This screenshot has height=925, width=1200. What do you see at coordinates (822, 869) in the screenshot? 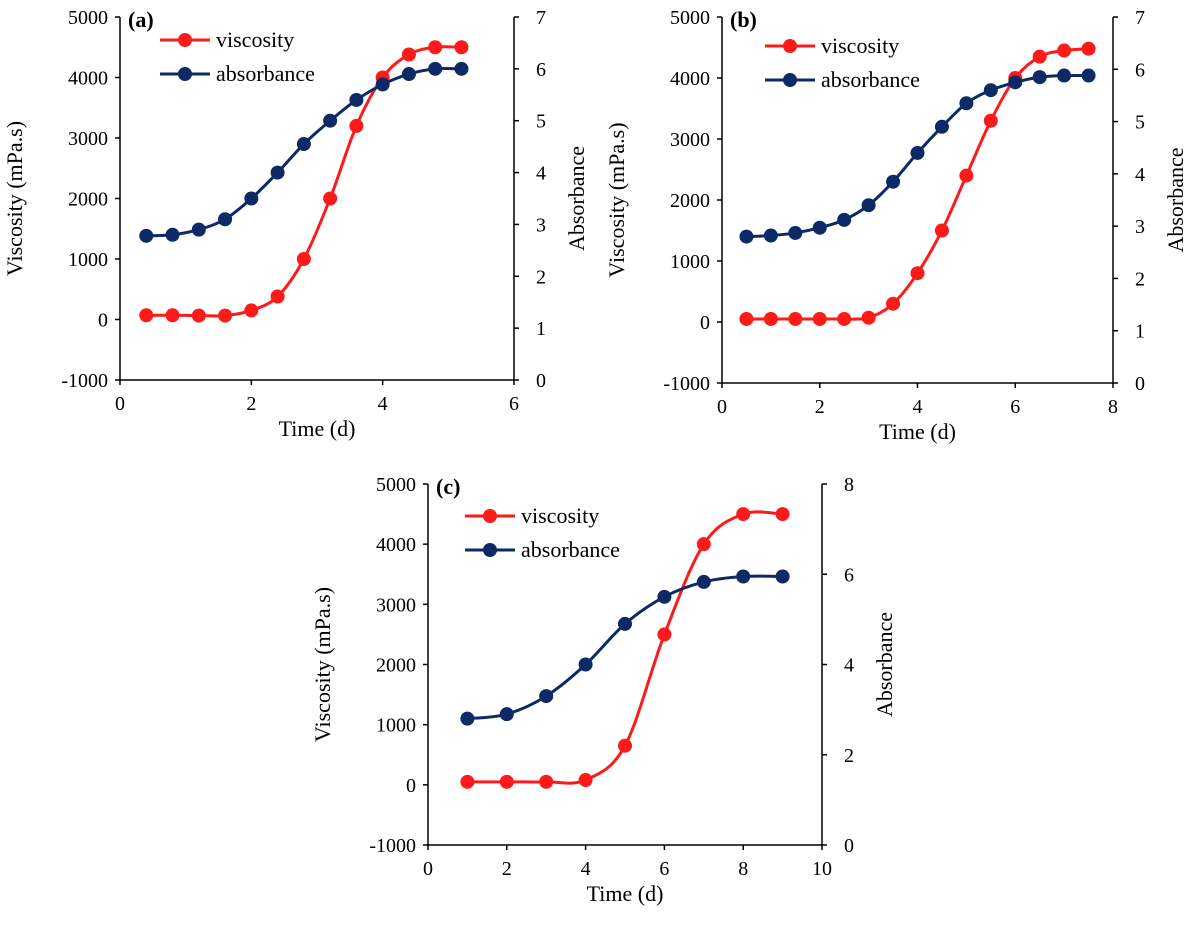
I see `x-tick-label: 10` at bounding box center [822, 869].